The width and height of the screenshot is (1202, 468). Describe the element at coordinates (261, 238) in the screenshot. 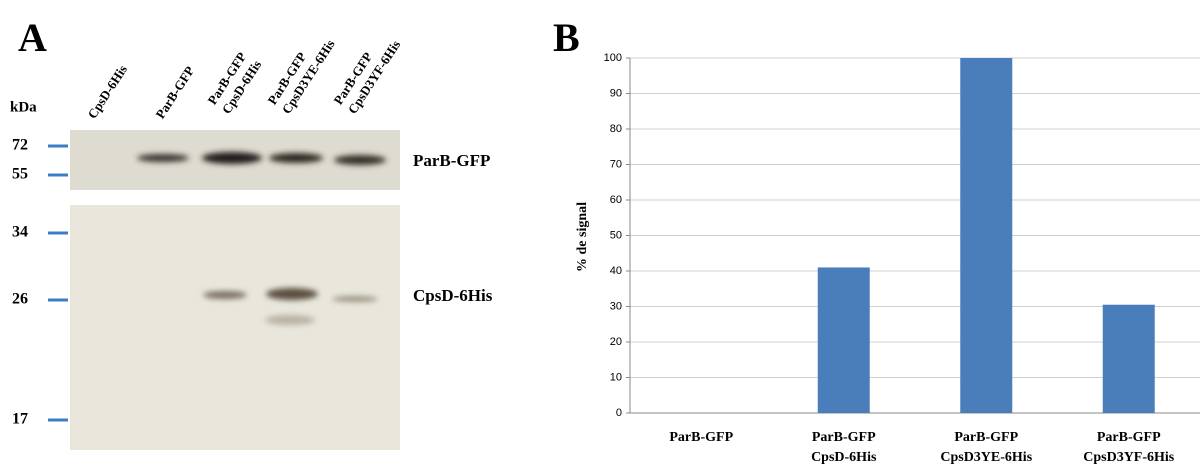

I see `bands` at that location.